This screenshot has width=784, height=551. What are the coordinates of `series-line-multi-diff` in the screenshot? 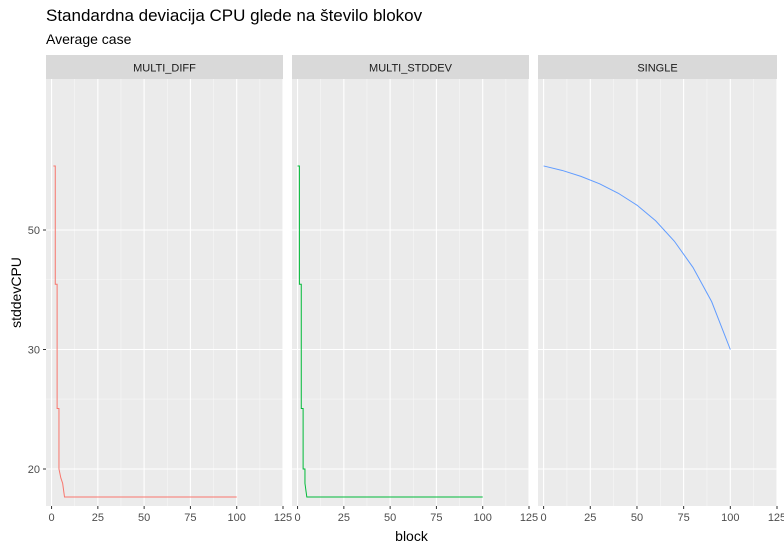 It's located at (145, 331).